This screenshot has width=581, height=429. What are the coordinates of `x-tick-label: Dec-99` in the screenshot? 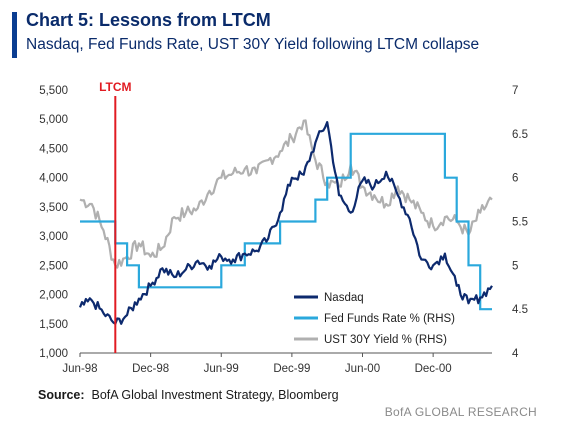 It's located at (291, 369).